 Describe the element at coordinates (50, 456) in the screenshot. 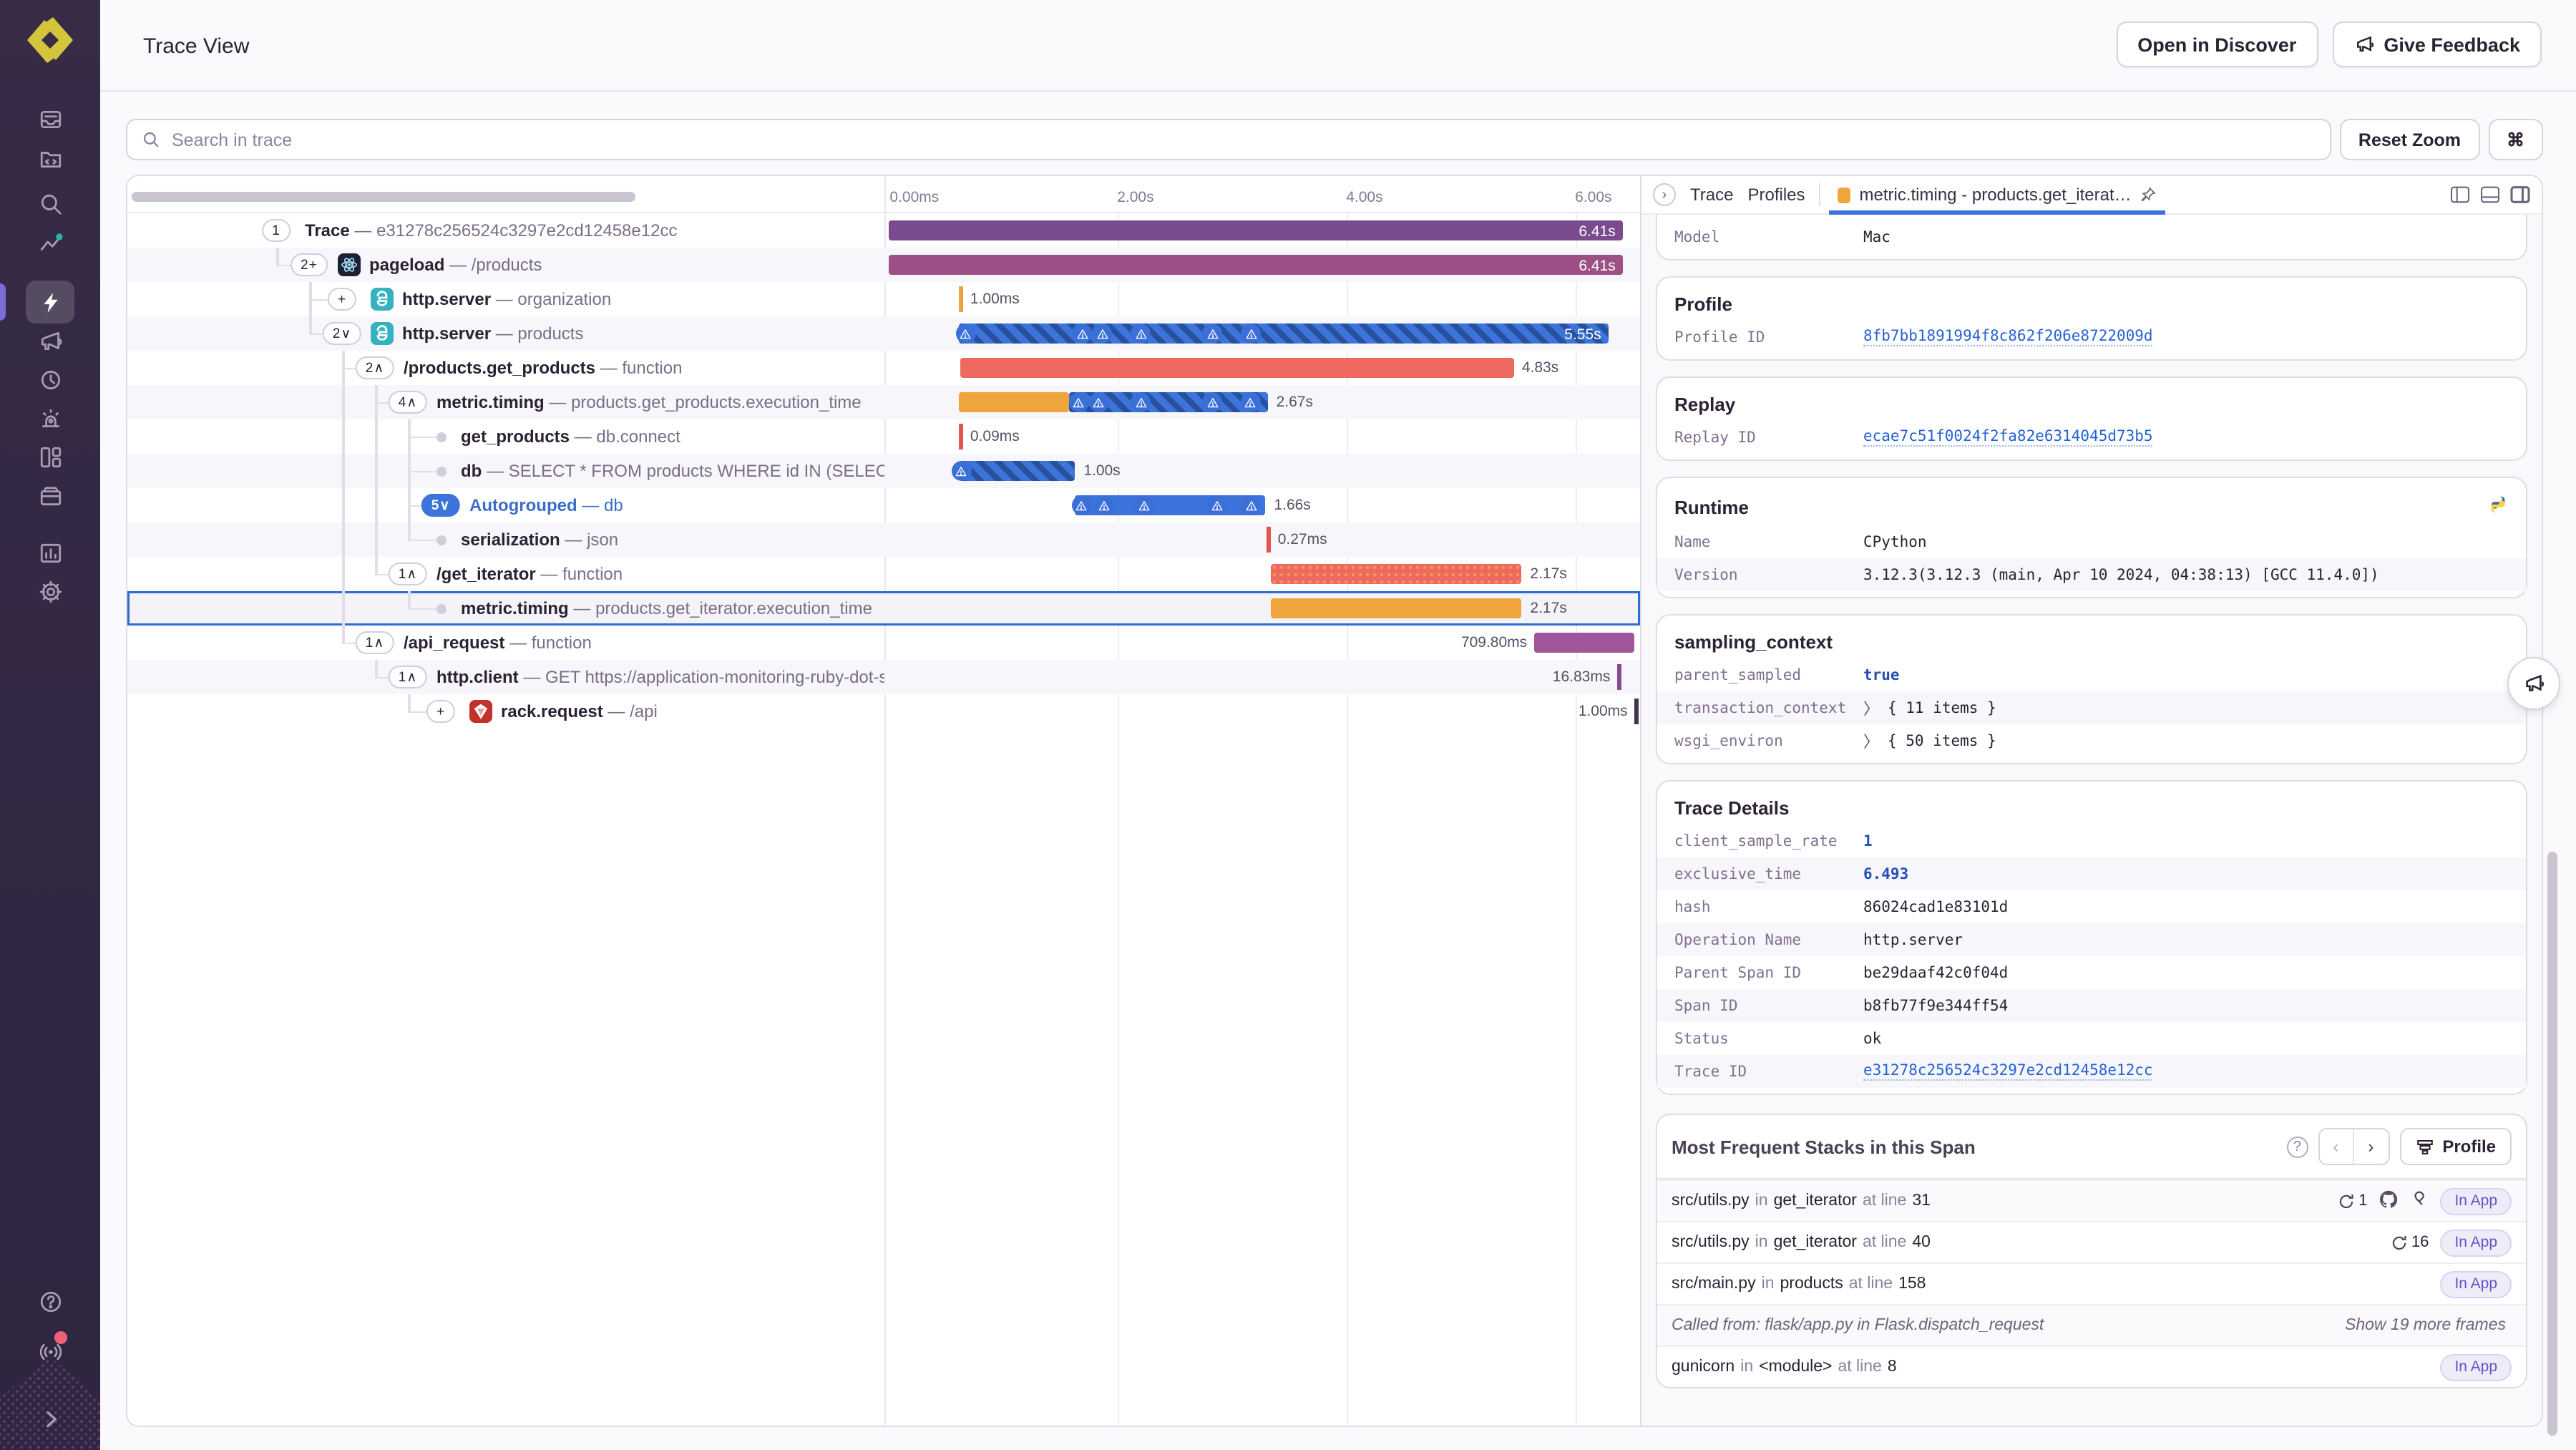

I see `sidebar-item-dashboards` at that location.